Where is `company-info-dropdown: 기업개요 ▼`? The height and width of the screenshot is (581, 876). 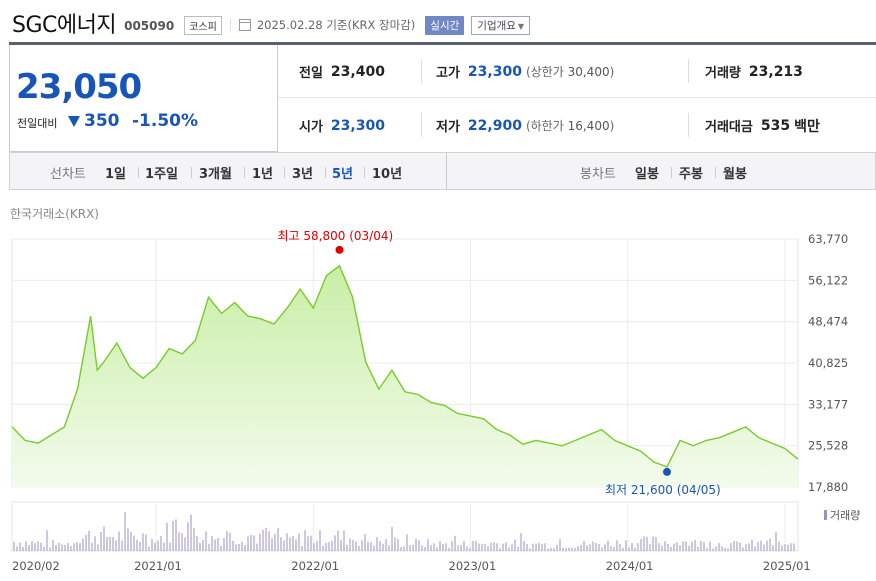
company-info-dropdown: 기업개요 ▼ is located at coordinates (501, 25).